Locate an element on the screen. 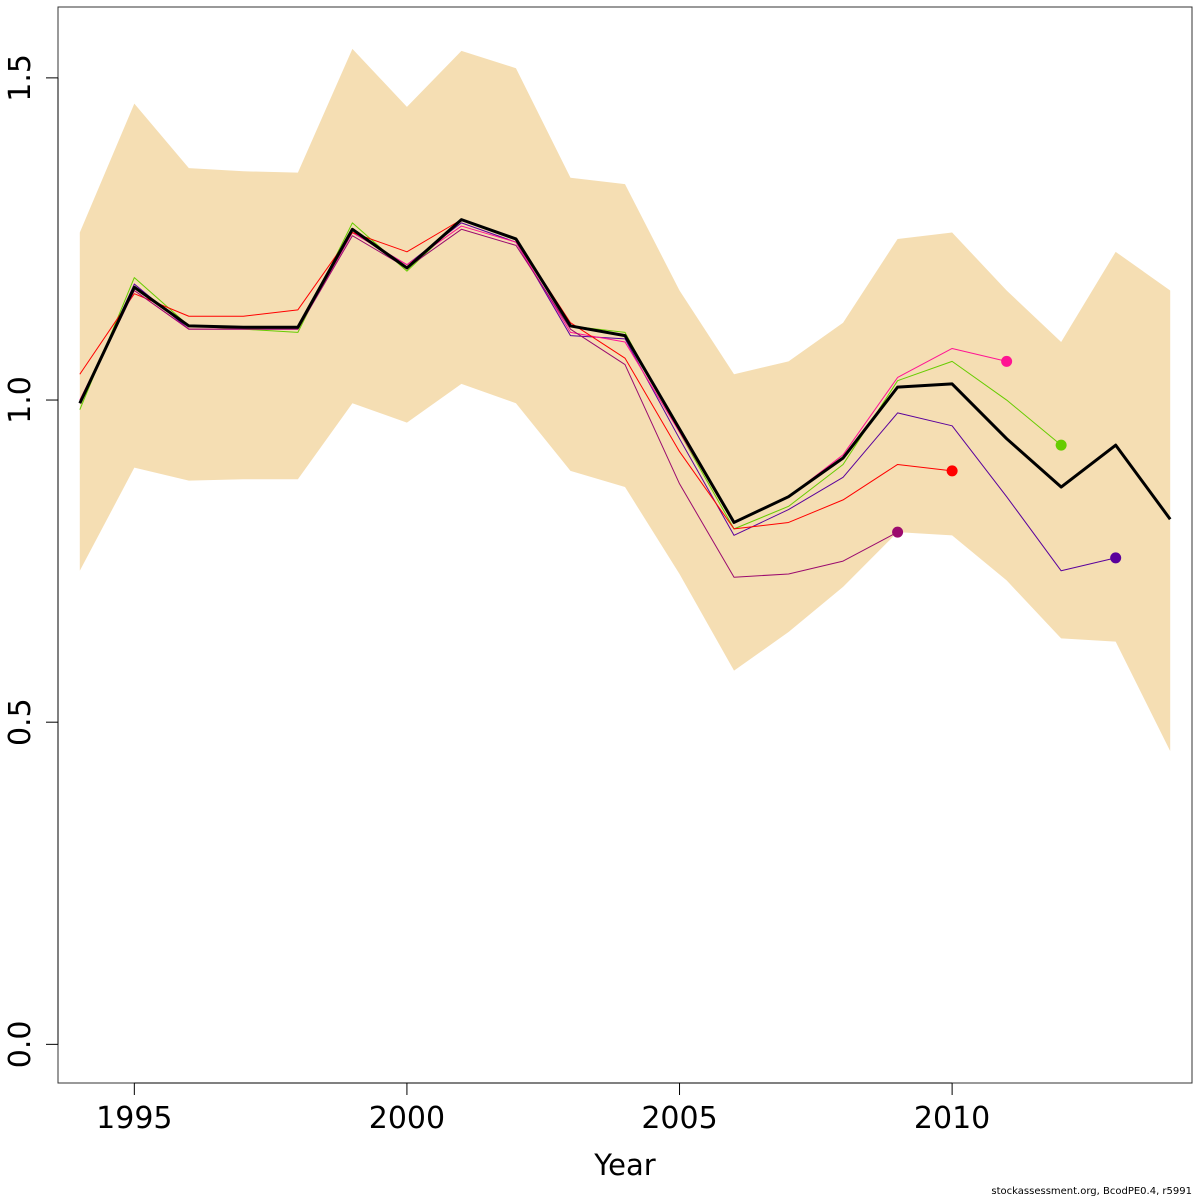  y-tick-label: 1.0 is located at coordinates (20, 400).